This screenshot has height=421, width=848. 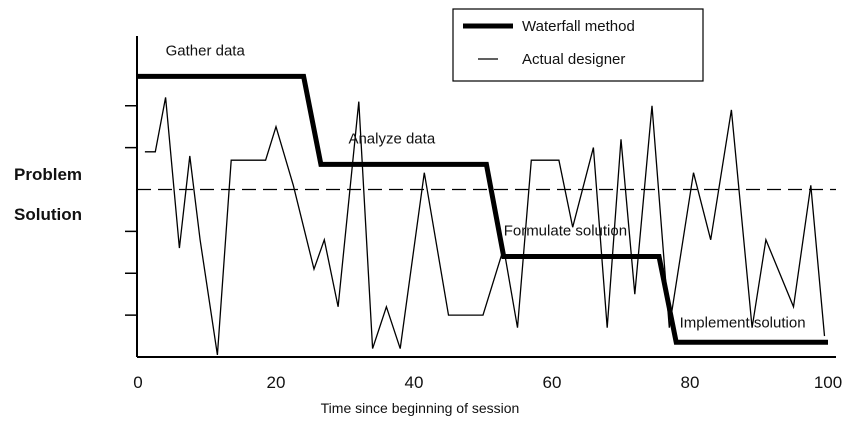 I want to click on phase-label-3: Implement solution, so click(x=743, y=323).